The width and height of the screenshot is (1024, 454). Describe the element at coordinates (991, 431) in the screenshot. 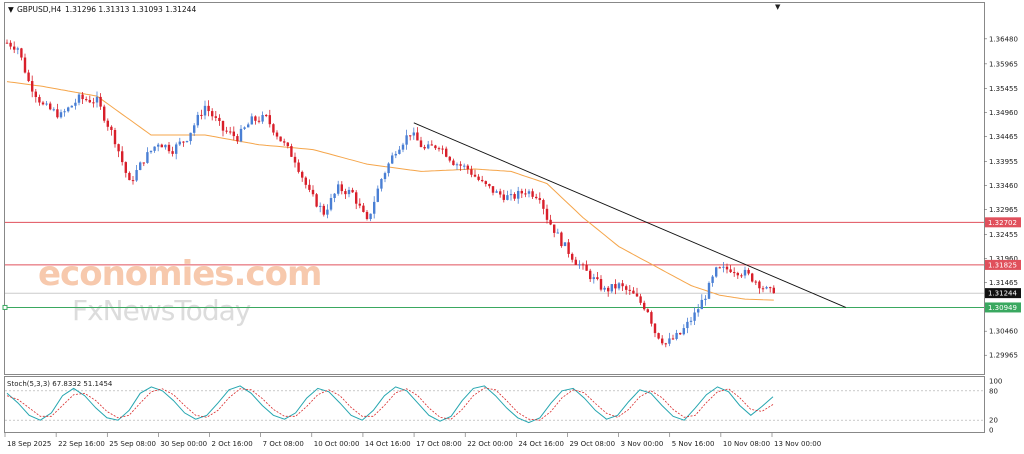

I see `stoch-tick-label: 0` at that location.